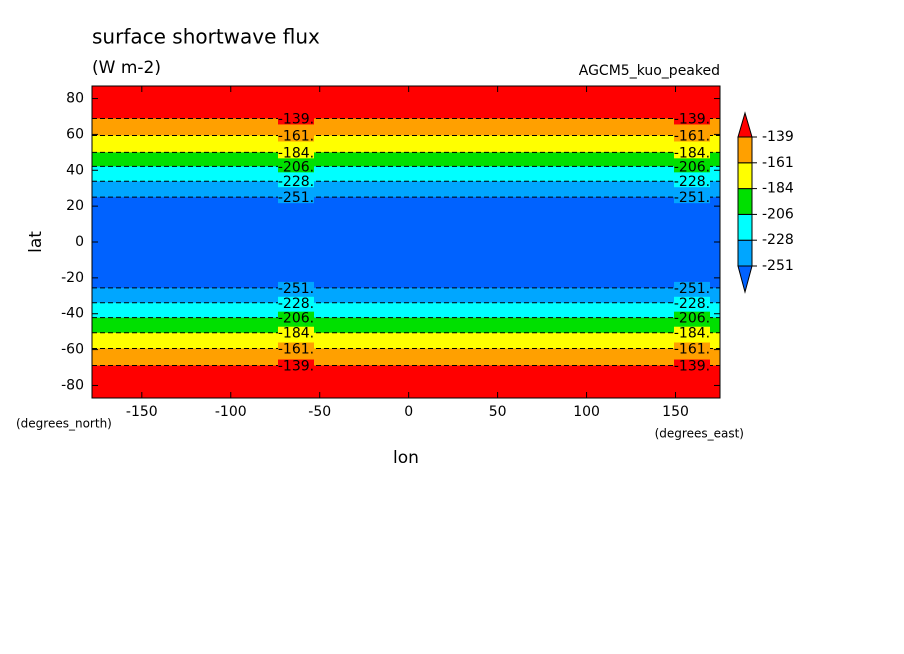 This screenshot has width=904, height=654. What do you see at coordinates (231, 412) in the screenshot?
I see `x-tick-label: -100` at bounding box center [231, 412].